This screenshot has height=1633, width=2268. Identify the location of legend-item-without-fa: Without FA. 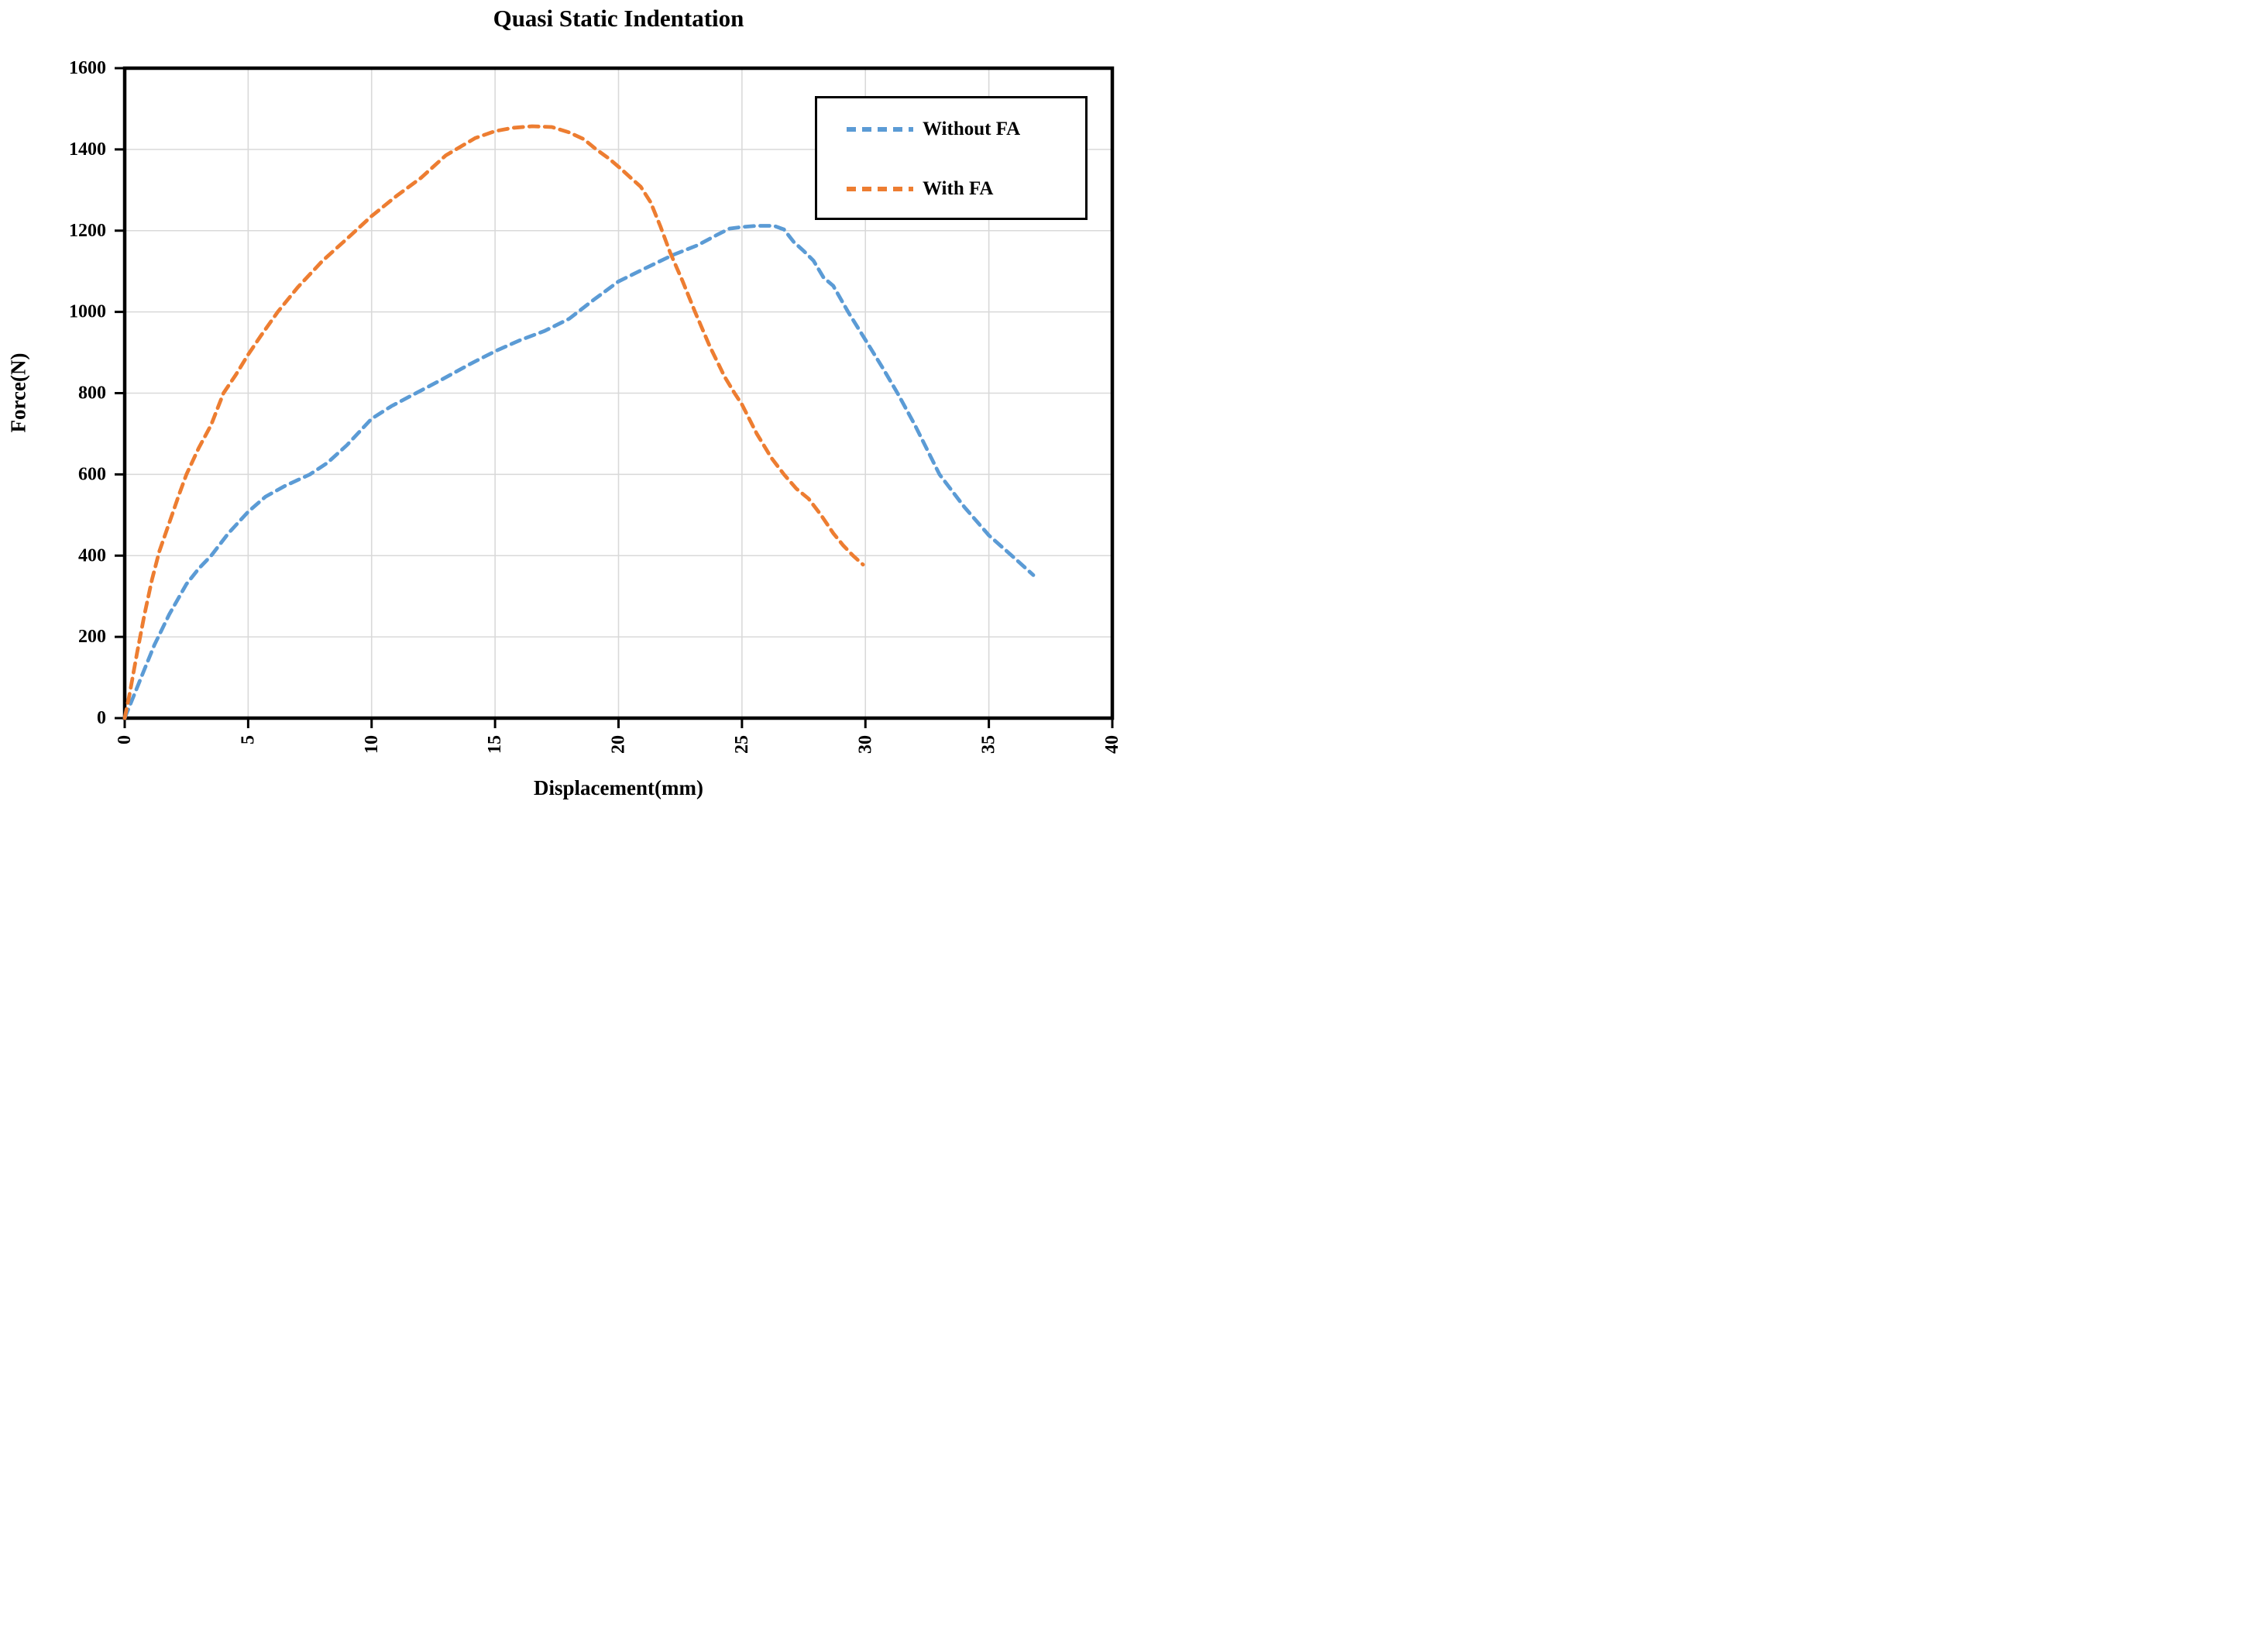
(951, 129).